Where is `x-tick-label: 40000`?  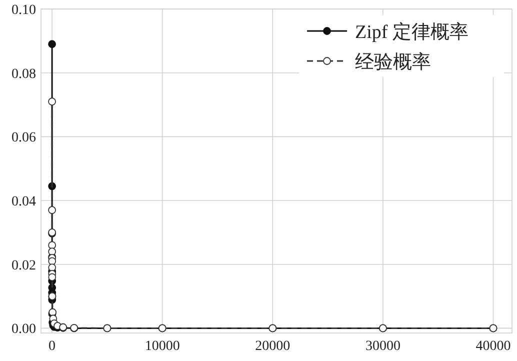
x-tick-label: 40000 is located at coordinates (493, 346).